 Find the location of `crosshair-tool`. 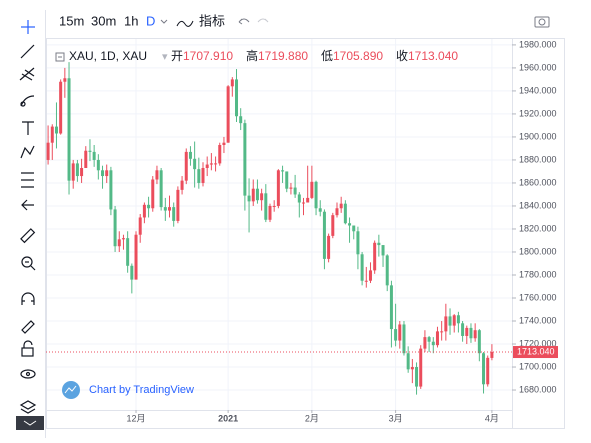

crosshair-tool is located at coordinates (28, 27).